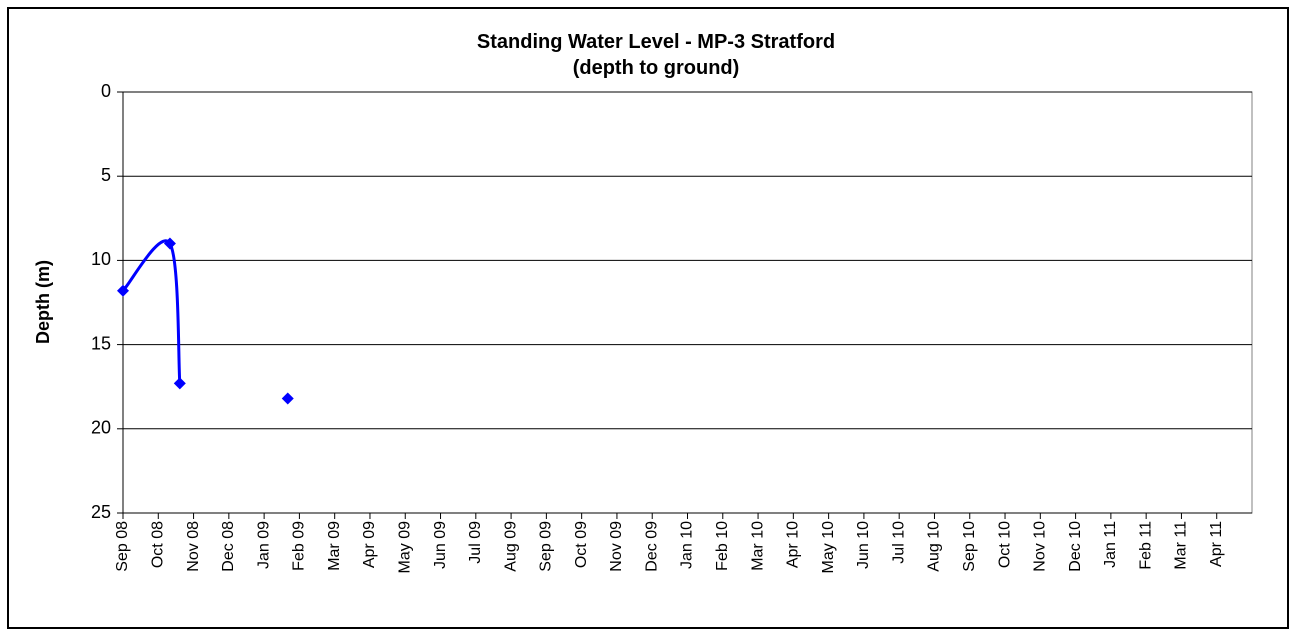  Describe the element at coordinates (475, 542) in the screenshot. I see `x-tick-label: Jul 09` at that location.